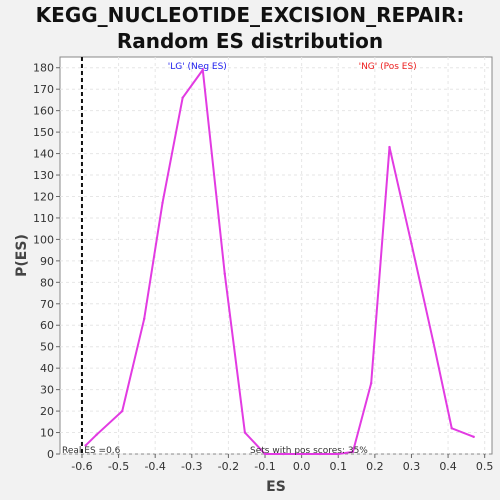 This screenshot has height=500, width=500. What do you see at coordinates (197, 67) in the screenshot?
I see `neg-es-label: 'LG' (Neg ES)` at bounding box center [197, 67].